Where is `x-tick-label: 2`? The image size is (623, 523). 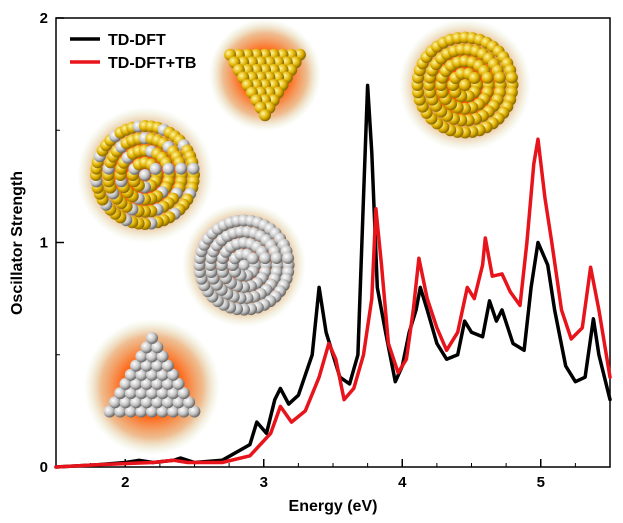
x-tick-label: 2 is located at coordinates (125, 482).